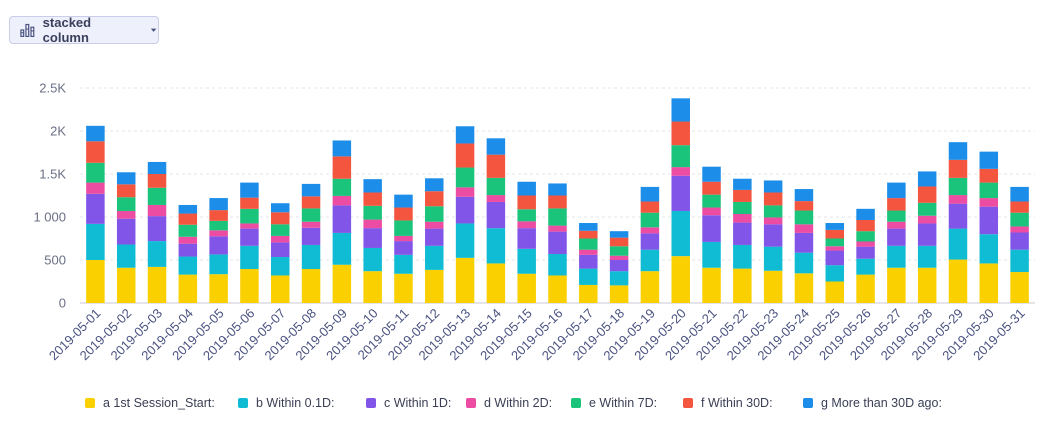 The height and width of the screenshot is (422, 1050). I want to click on bar-segment-2019-05-06-c, so click(249, 237).